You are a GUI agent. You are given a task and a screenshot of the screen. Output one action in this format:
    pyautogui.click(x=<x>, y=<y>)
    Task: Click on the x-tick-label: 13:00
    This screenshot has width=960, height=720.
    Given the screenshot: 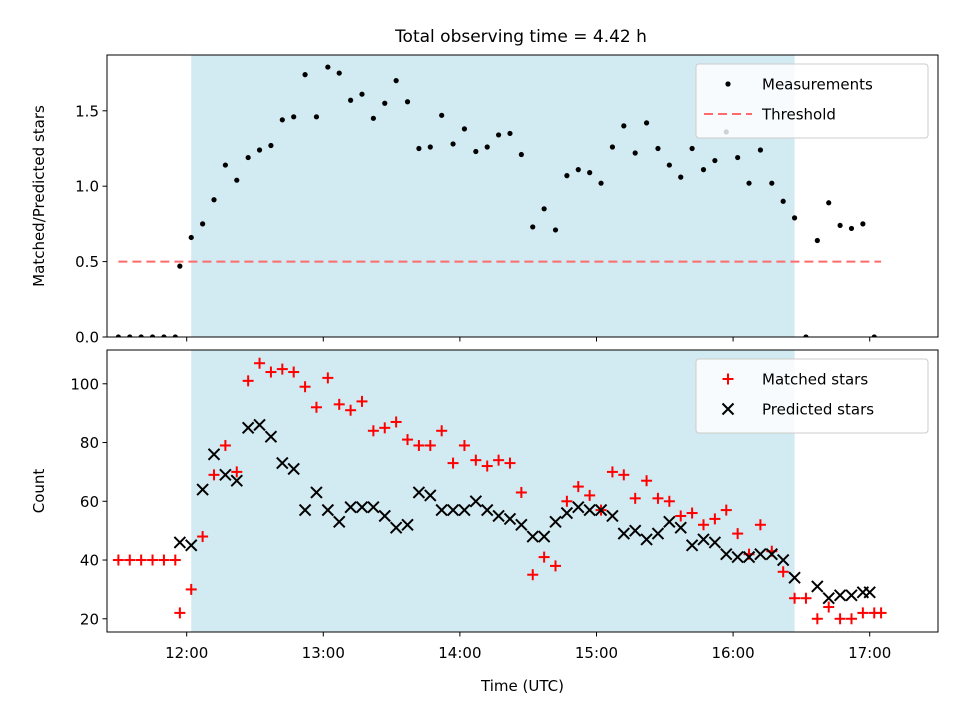 What is the action you would take?
    pyautogui.click(x=323, y=653)
    